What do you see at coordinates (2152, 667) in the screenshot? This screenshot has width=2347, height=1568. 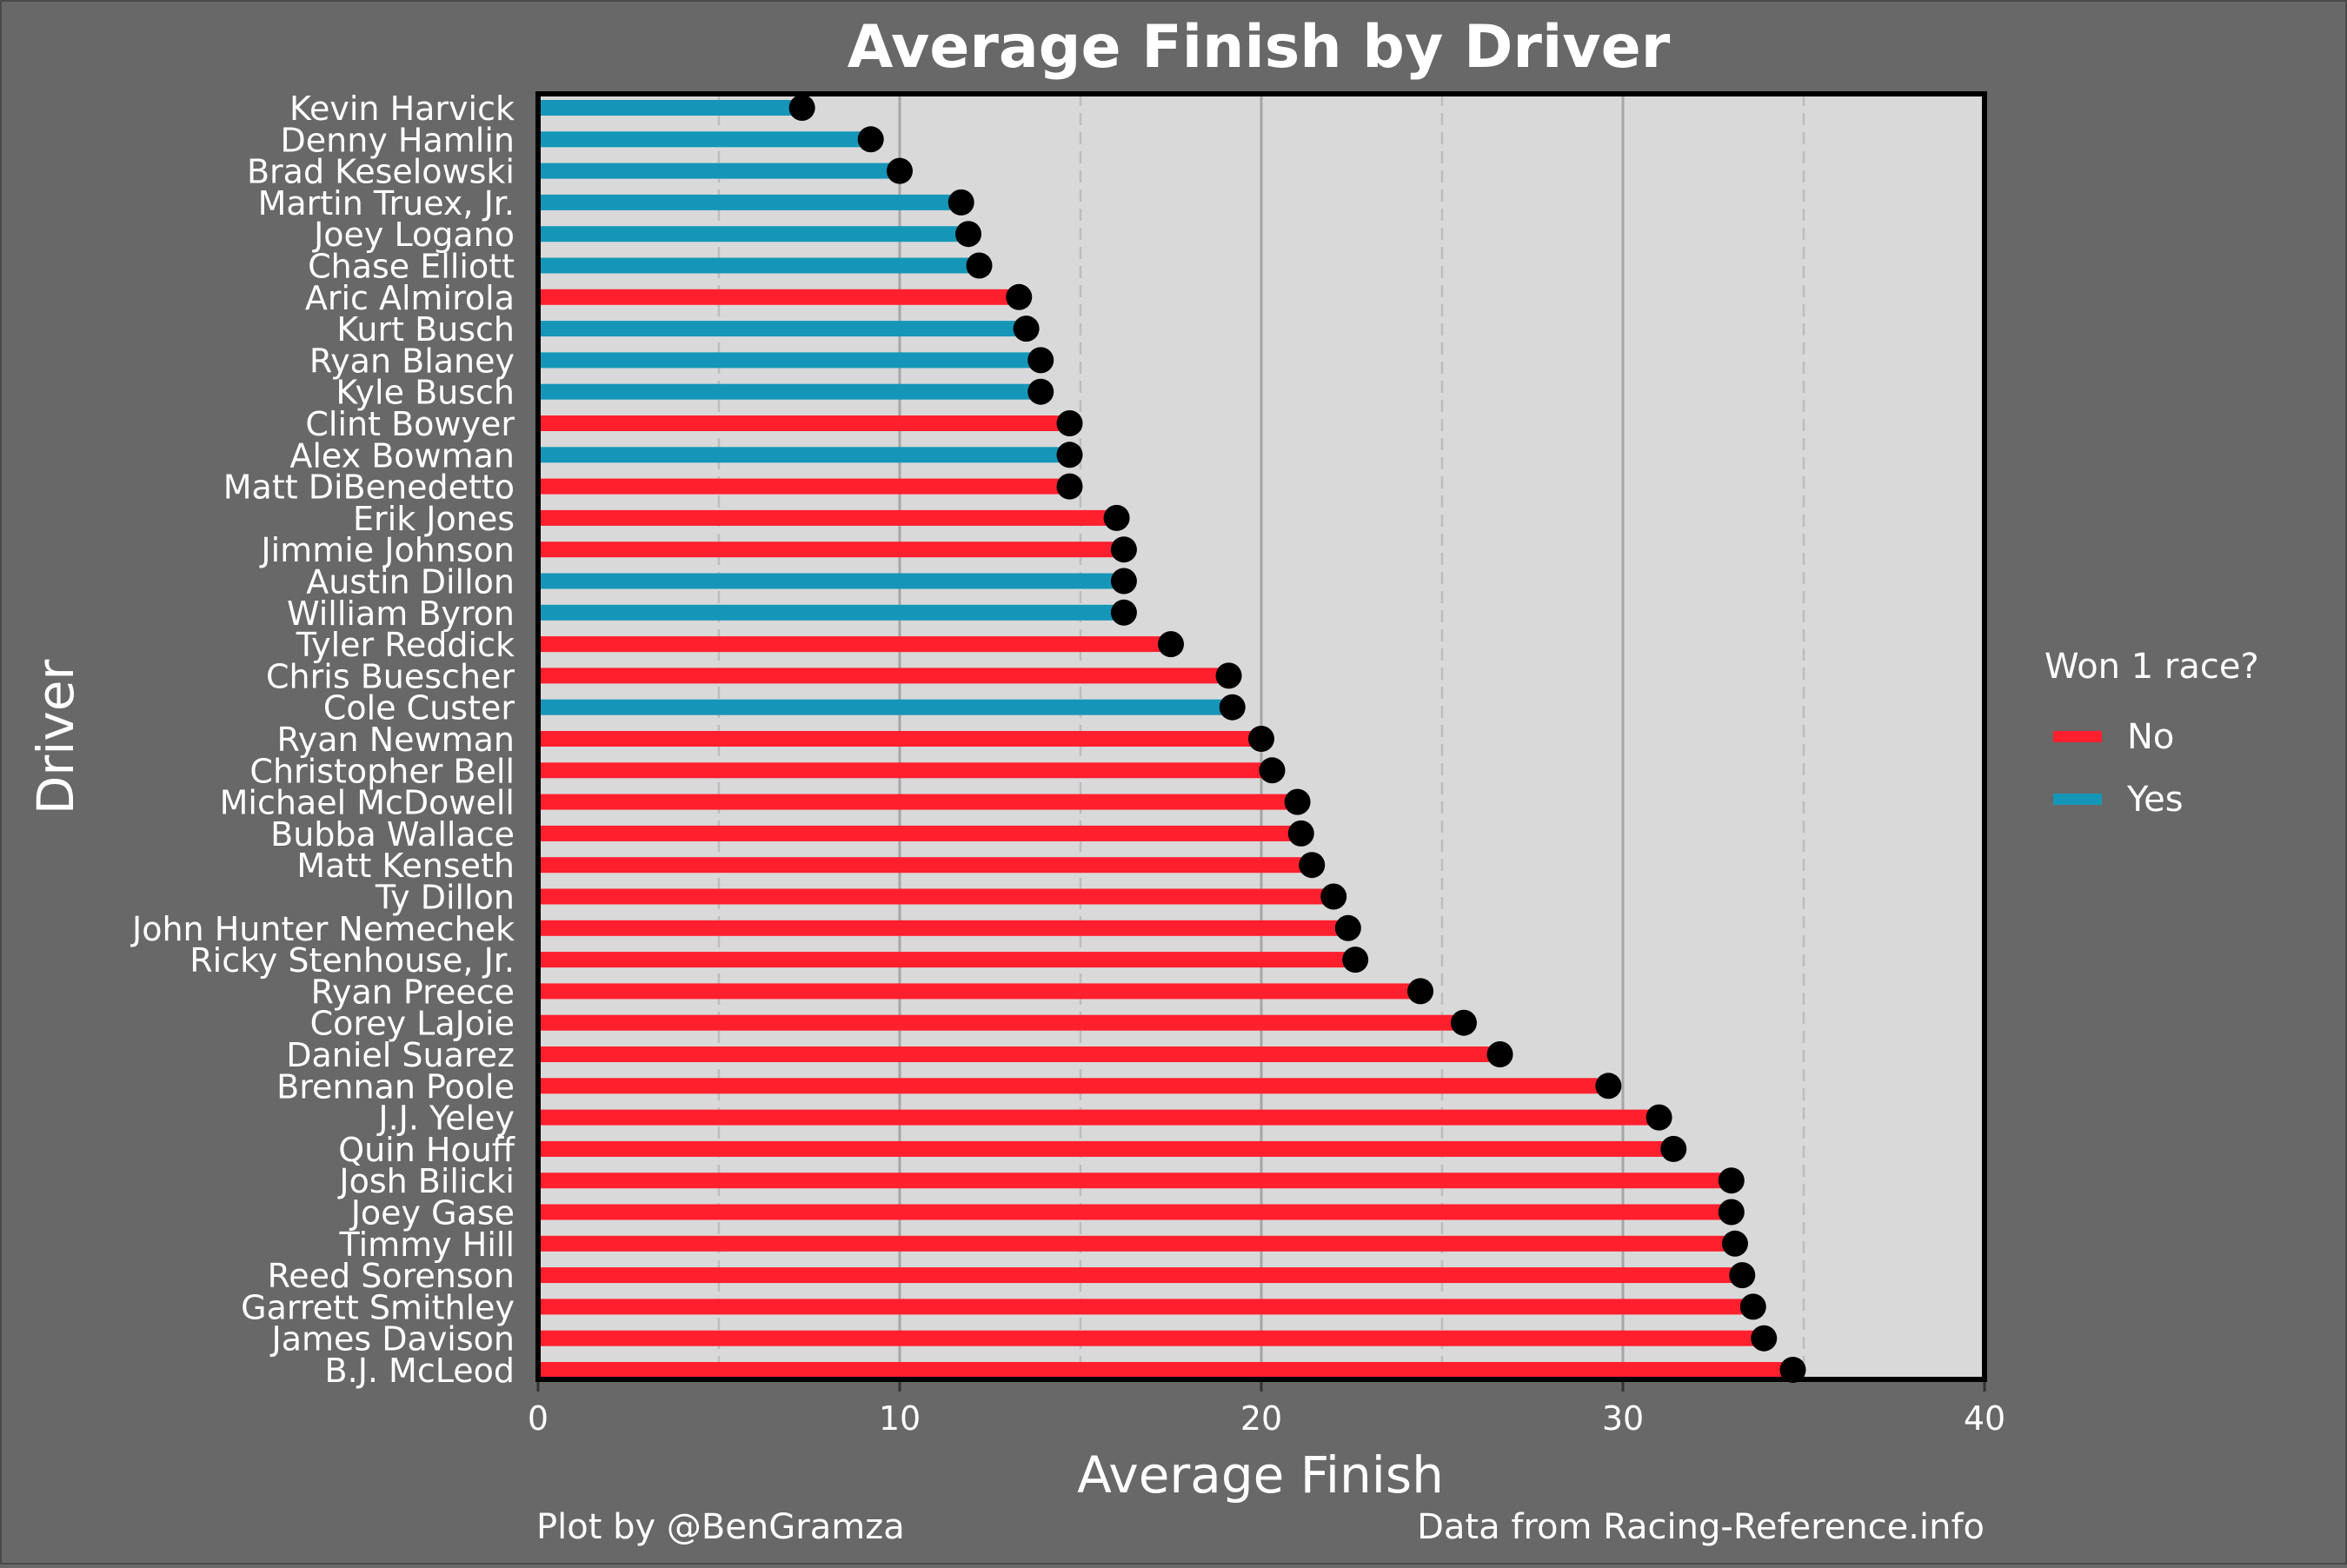 I see `legend-title: Won 1 race?` at bounding box center [2152, 667].